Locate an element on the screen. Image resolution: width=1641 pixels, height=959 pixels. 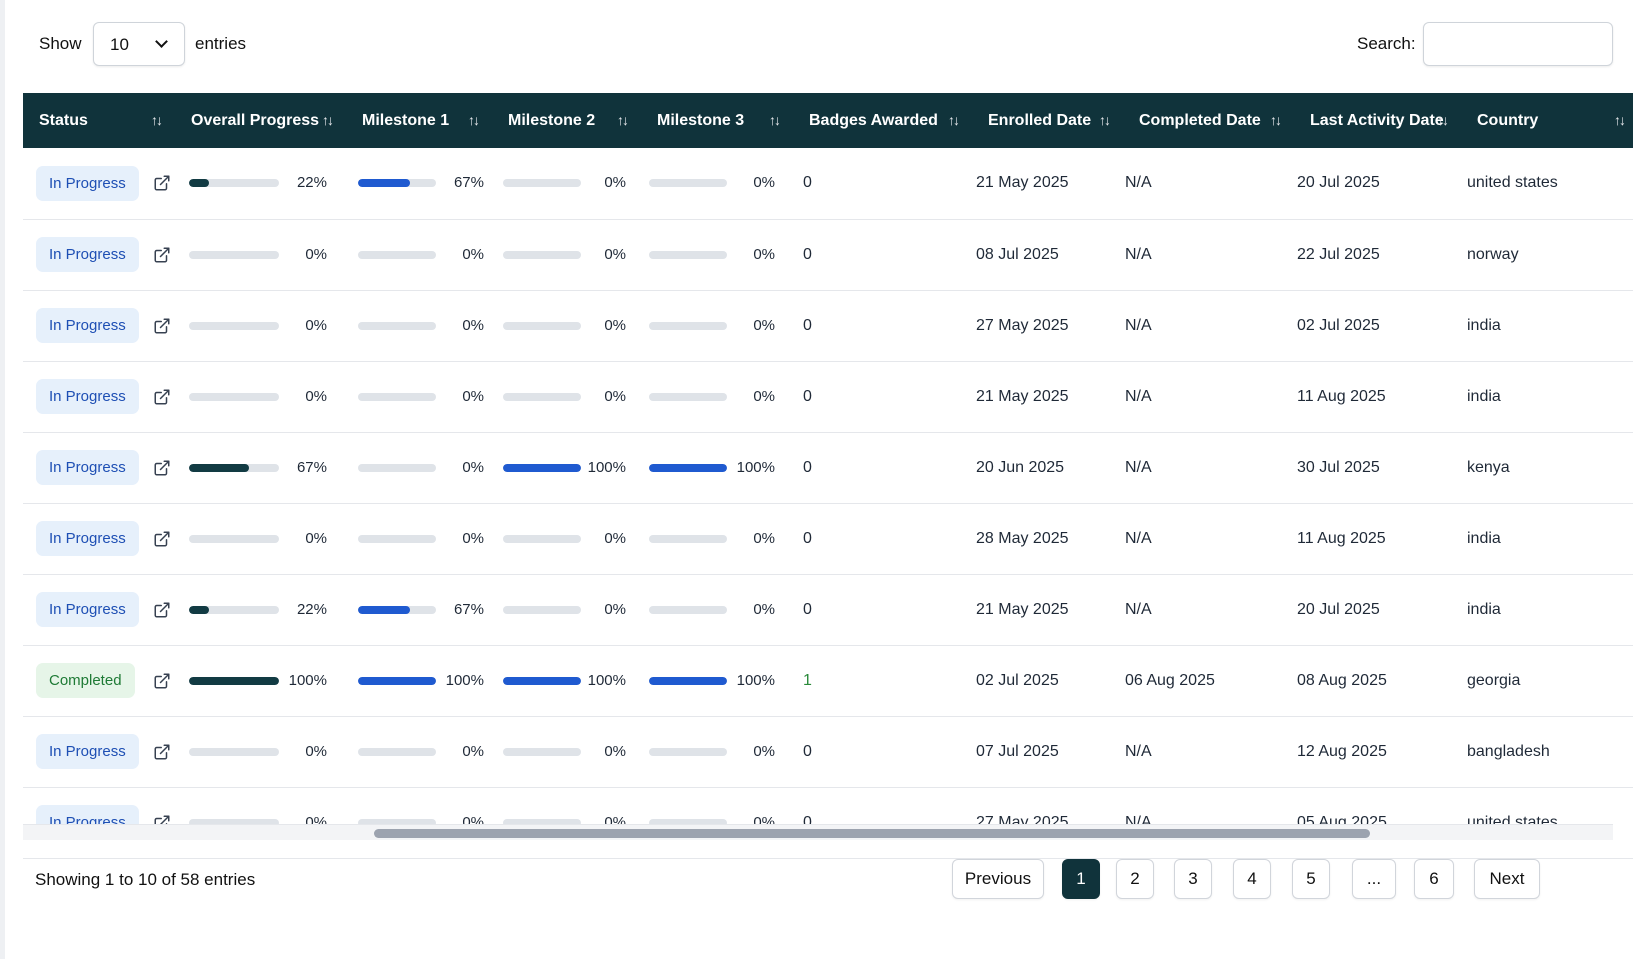
previous-button: Previous is located at coordinates (998, 879).